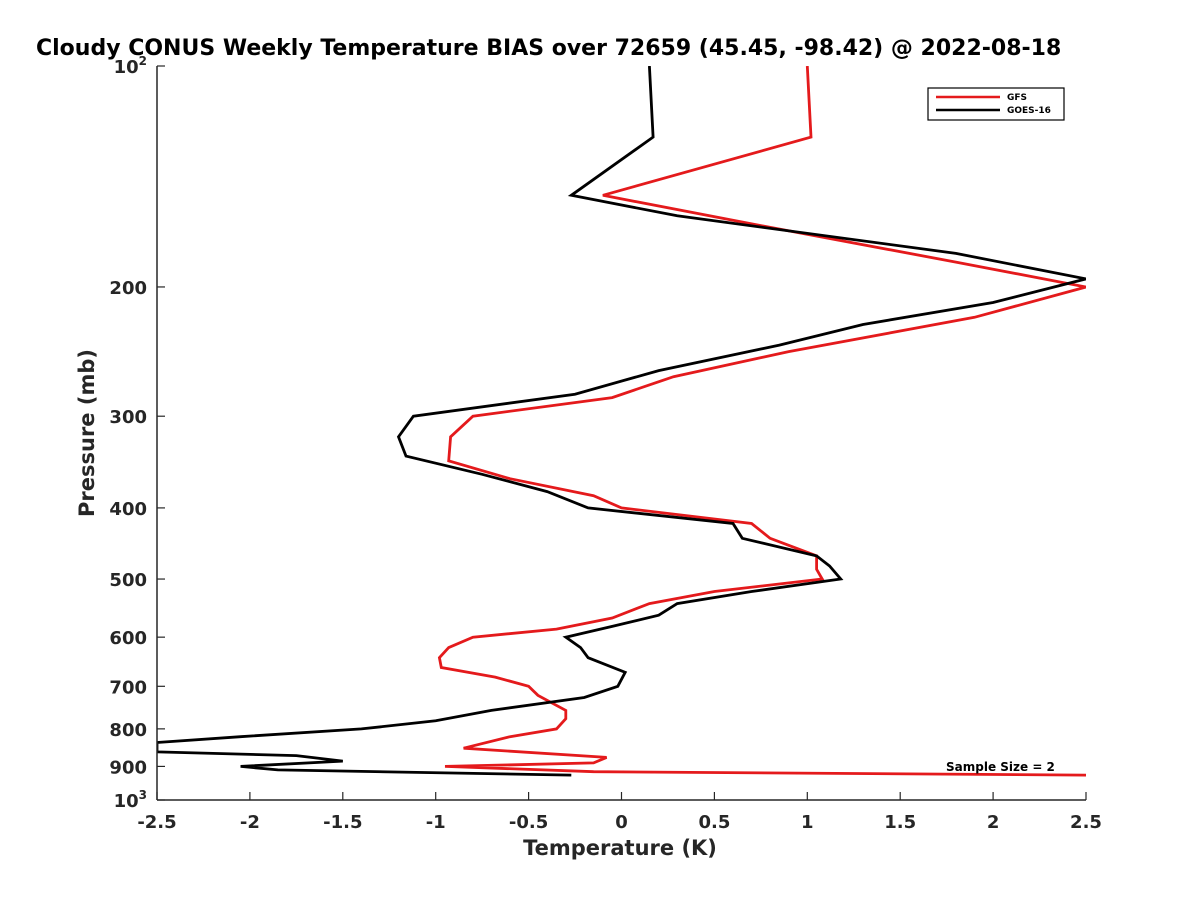  What do you see at coordinates (900, 822) in the screenshot?
I see `x-tick-label: 1.5` at bounding box center [900, 822].